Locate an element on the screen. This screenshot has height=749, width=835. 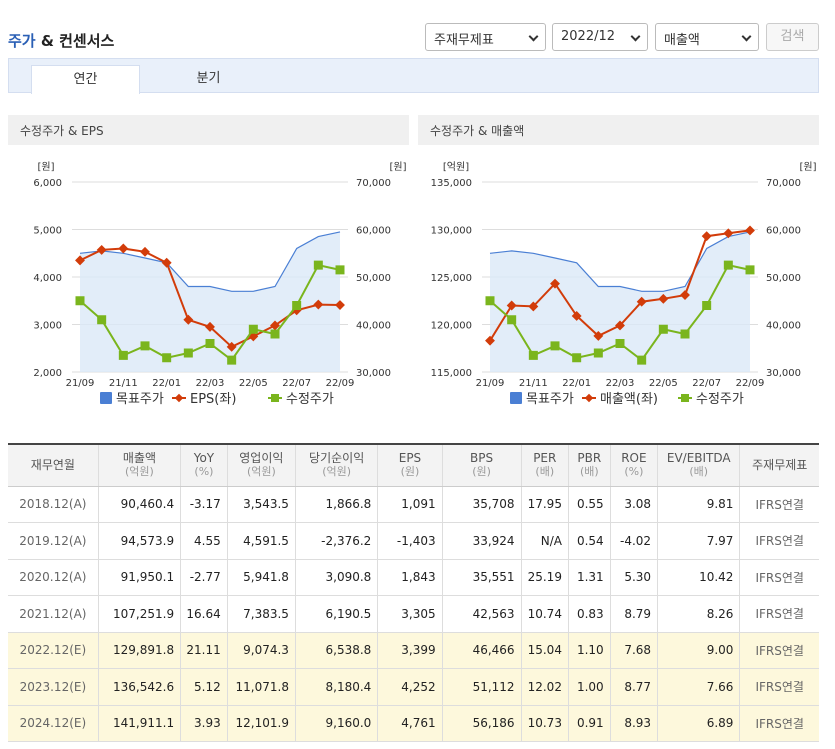
right-axis-unit: [원] is located at coordinates (807, 167).